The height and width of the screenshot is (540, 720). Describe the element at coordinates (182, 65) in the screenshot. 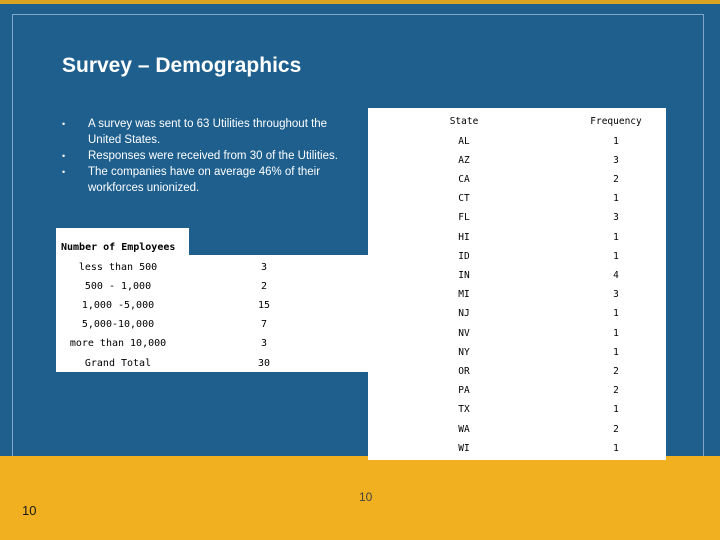

I see `slide-title: Survey – Demographics` at that location.